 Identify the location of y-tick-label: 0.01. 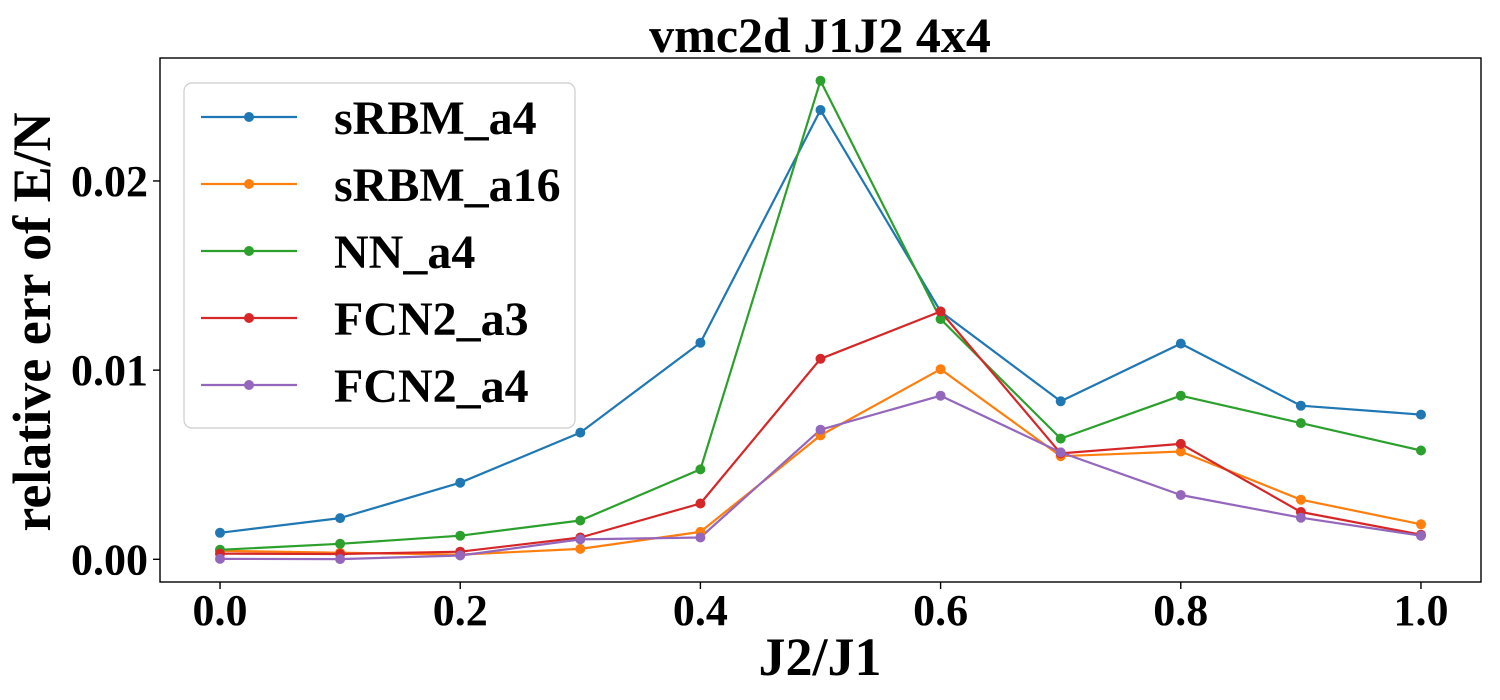
(109, 370).